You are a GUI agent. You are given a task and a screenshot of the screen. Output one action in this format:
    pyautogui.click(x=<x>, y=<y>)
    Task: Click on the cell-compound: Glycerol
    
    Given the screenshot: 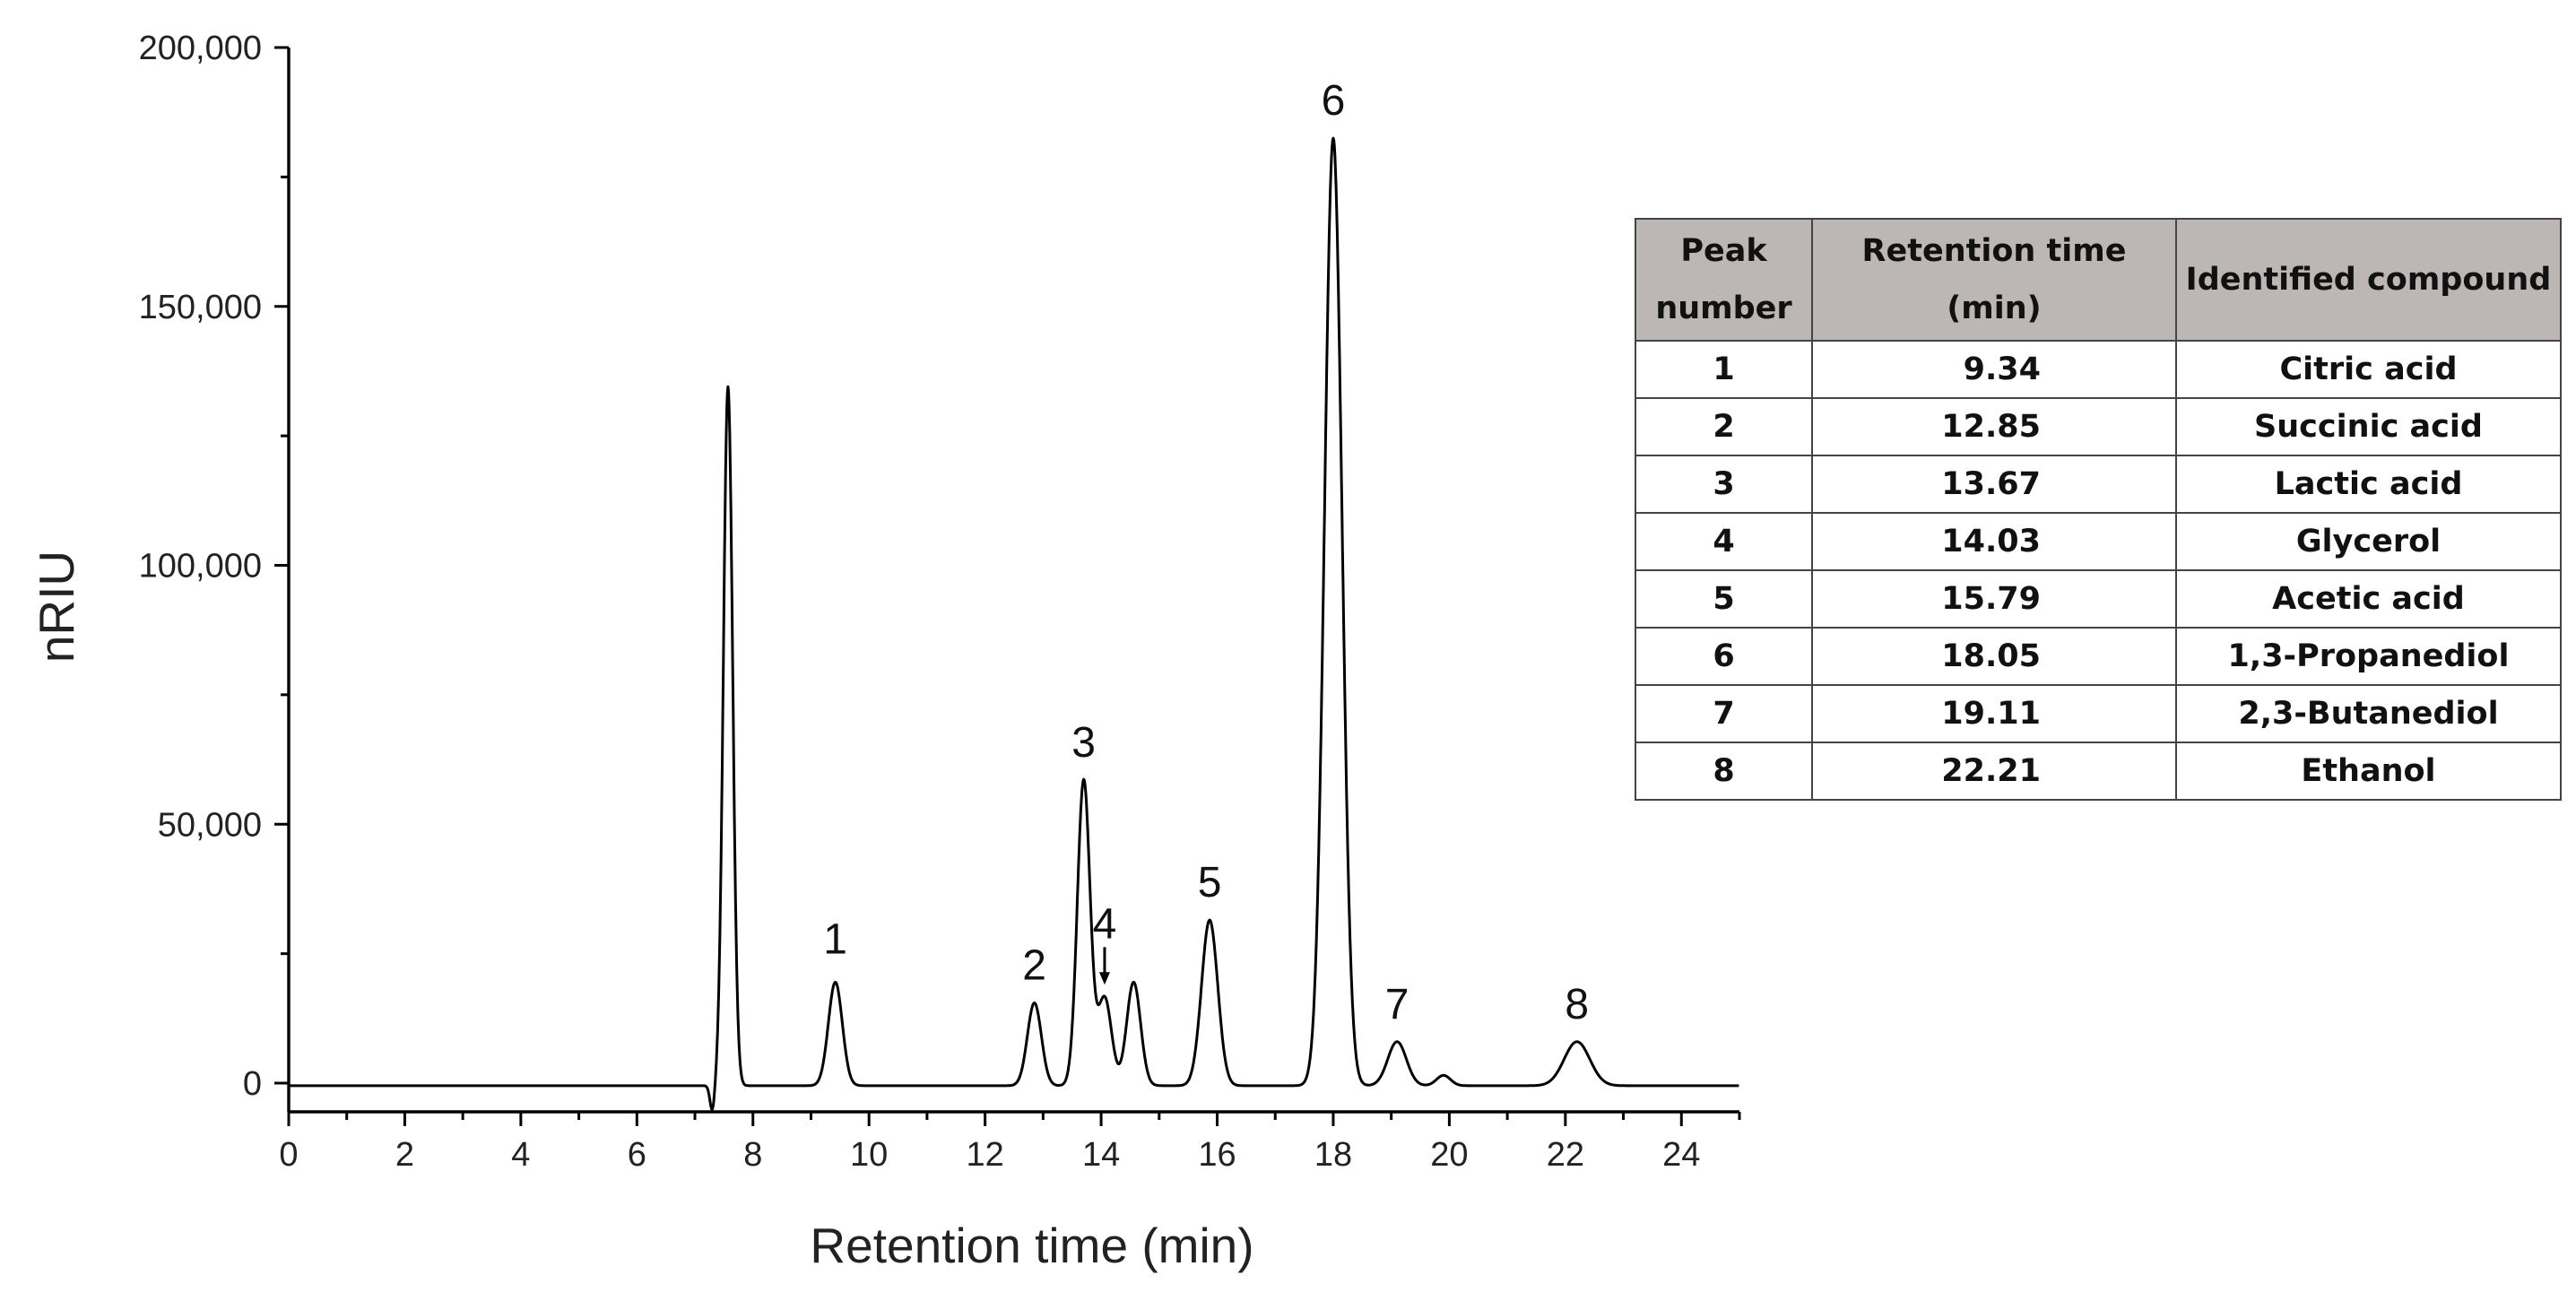 What is the action you would take?
    pyautogui.click(x=2368, y=541)
    